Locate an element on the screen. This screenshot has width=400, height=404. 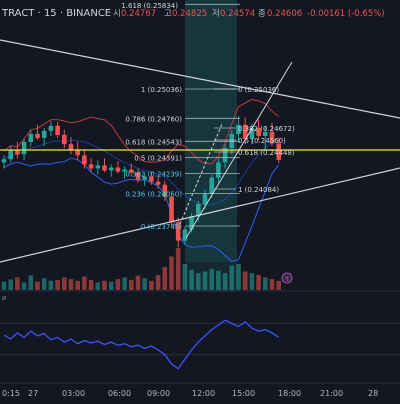
ohlc-low-label: 저 is located at coordinates (216, 14).